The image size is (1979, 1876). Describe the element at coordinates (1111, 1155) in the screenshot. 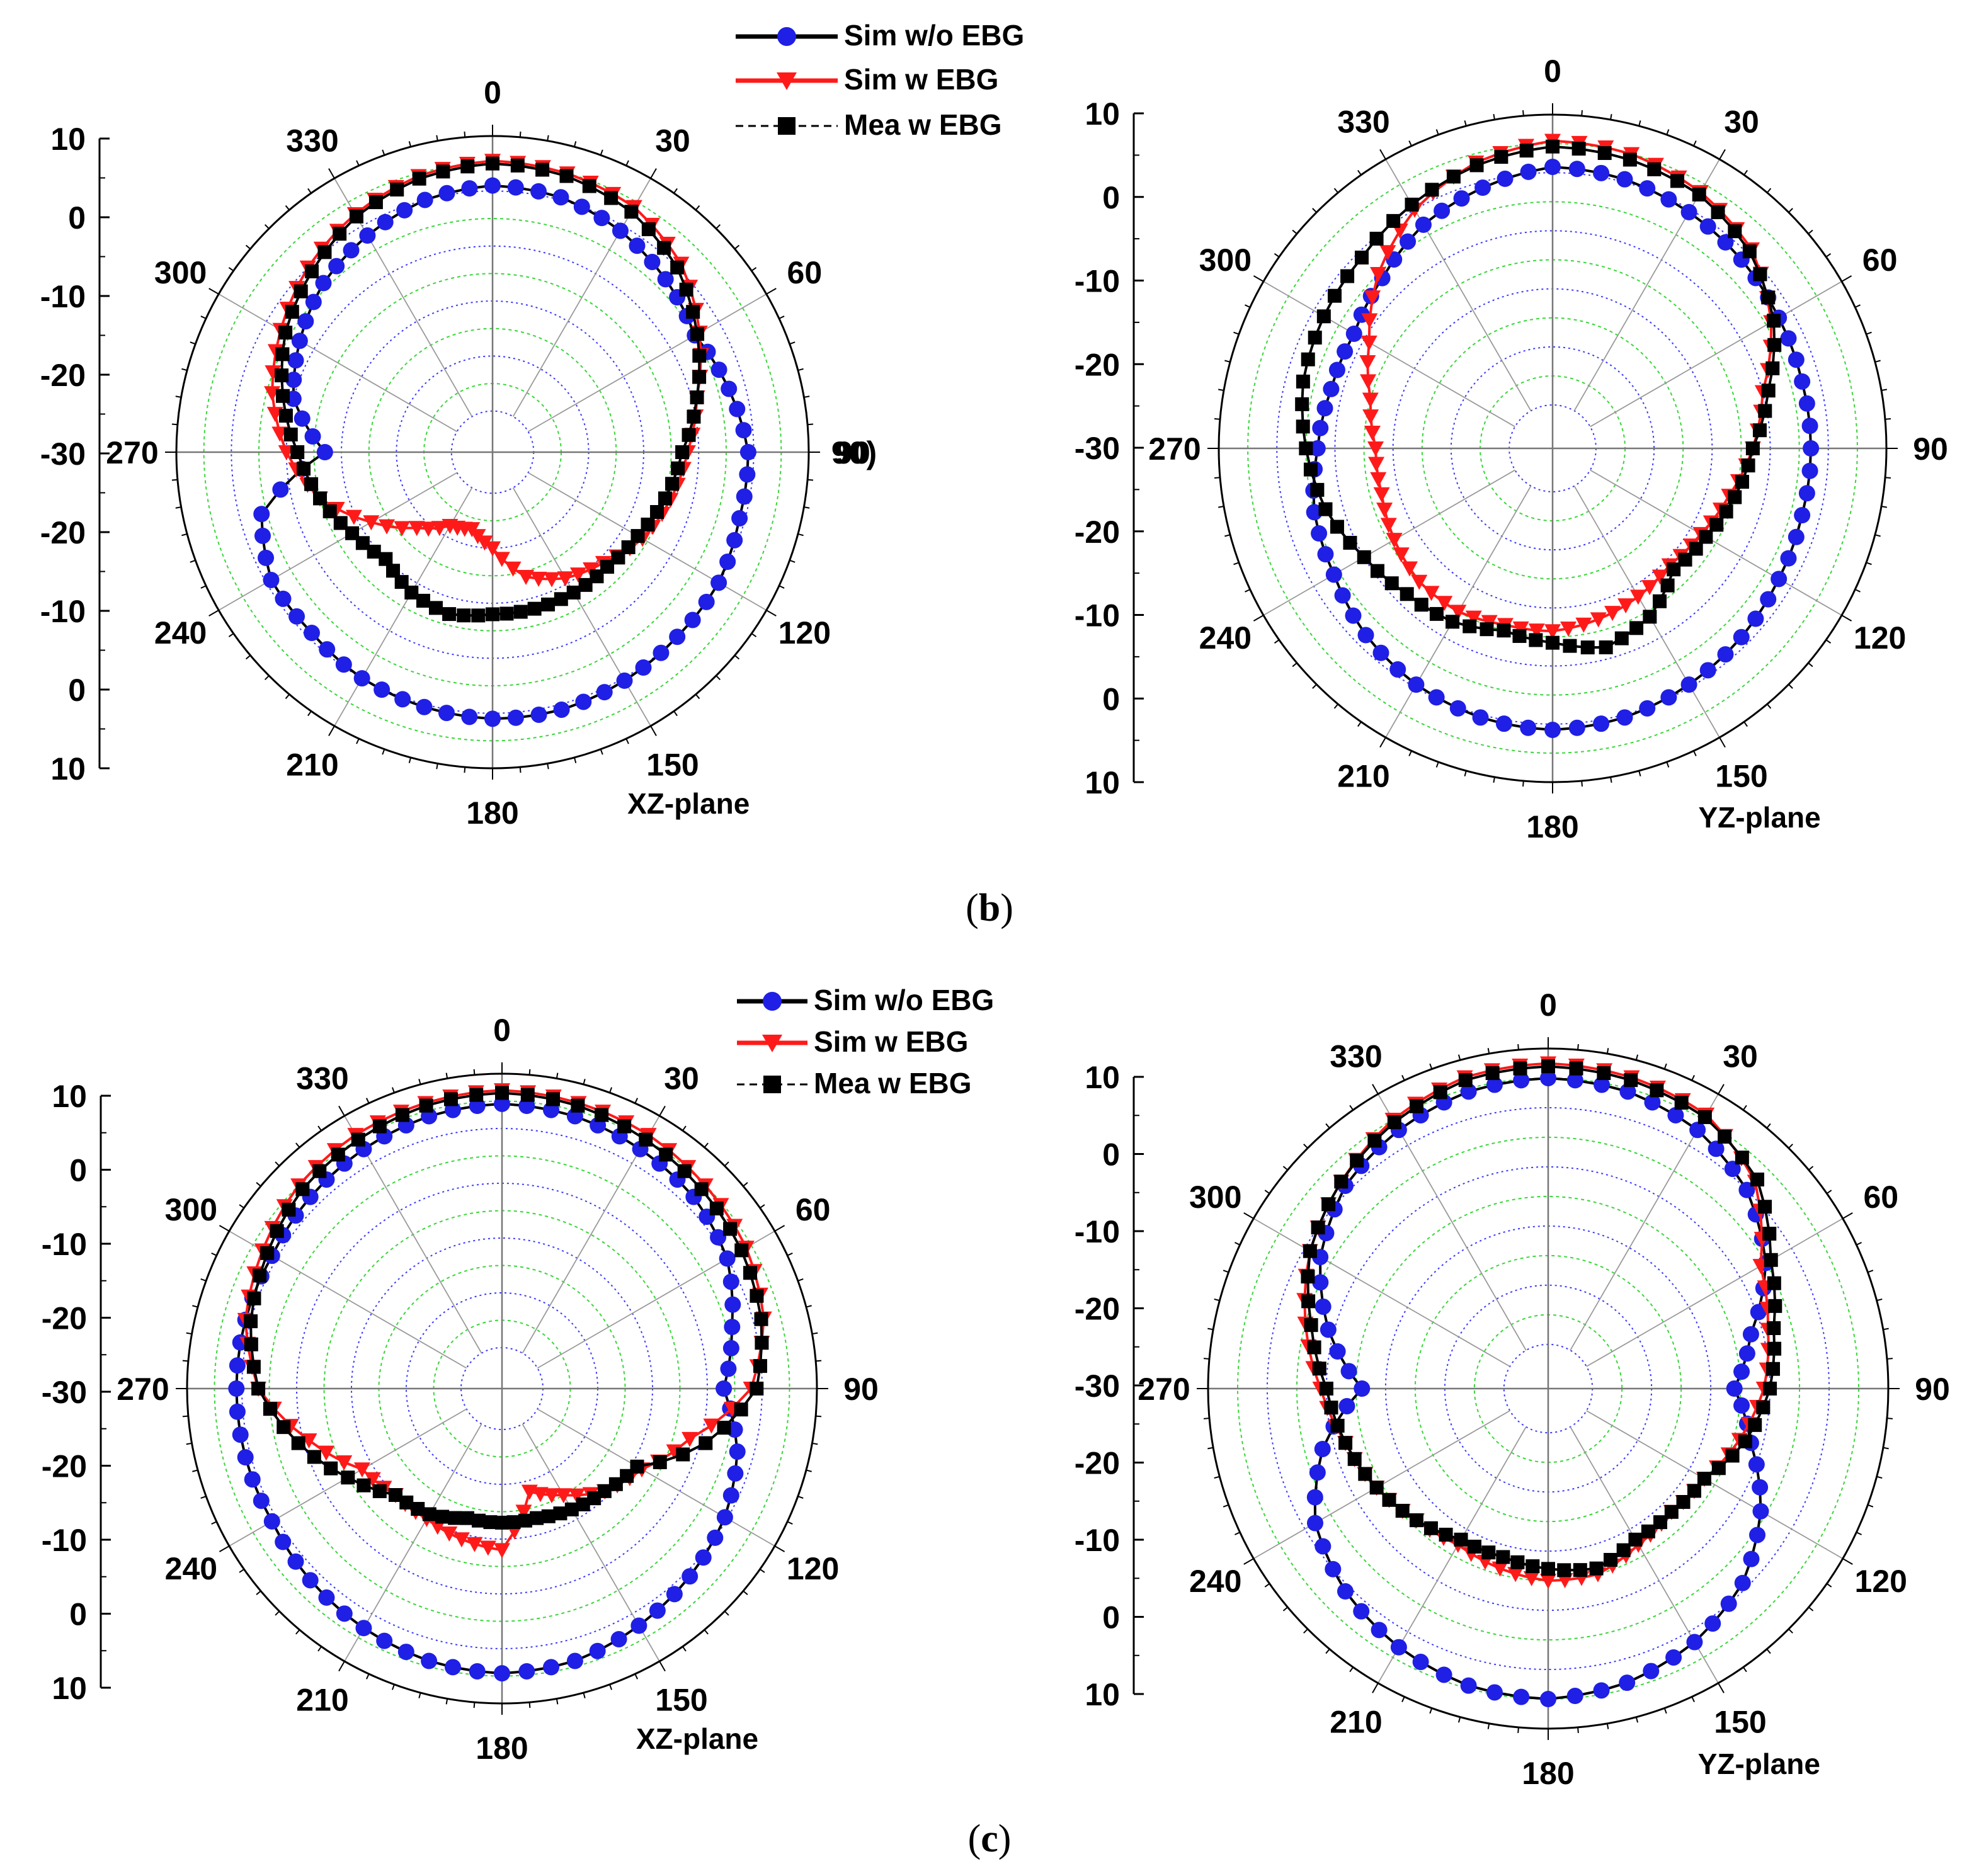

I see `radial-axis-label: 0` at that location.